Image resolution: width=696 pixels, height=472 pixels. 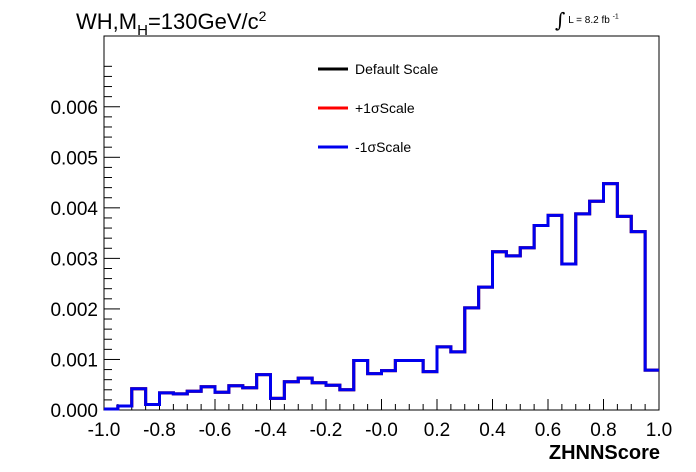 I want to click on lumi-superscript: -1, so click(x=615, y=17).